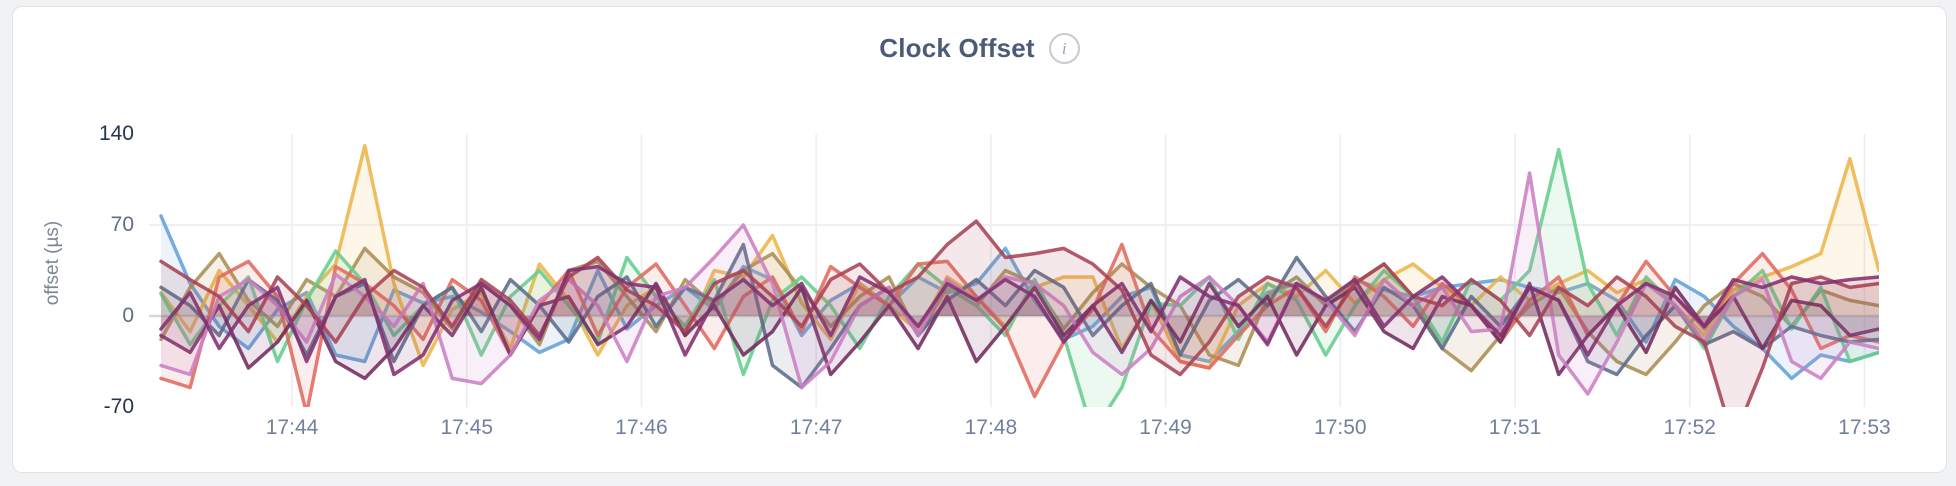 Image resolution: width=1956 pixels, height=486 pixels. Describe the element at coordinates (641, 427) in the screenshot. I see `x-tick-label: 17:46` at that location.